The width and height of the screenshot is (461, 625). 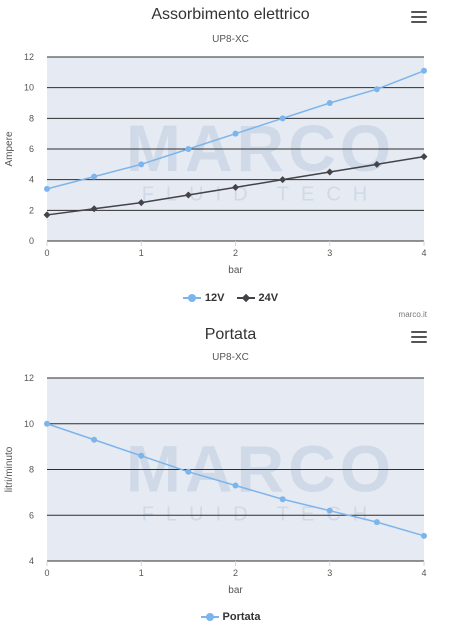 I want to click on legend-item-12v: 12V, so click(x=203, y=298).